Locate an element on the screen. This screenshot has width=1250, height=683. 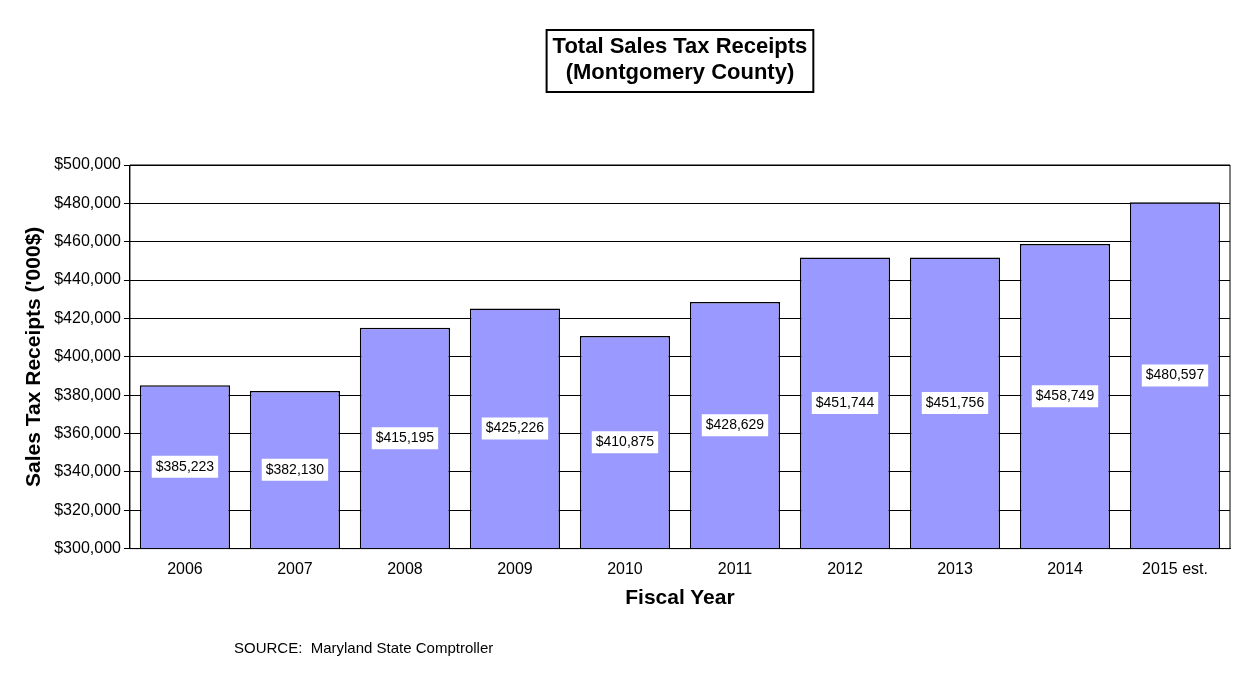
x-axis-title: Fiscal Year is located at coordinates (680, 597).